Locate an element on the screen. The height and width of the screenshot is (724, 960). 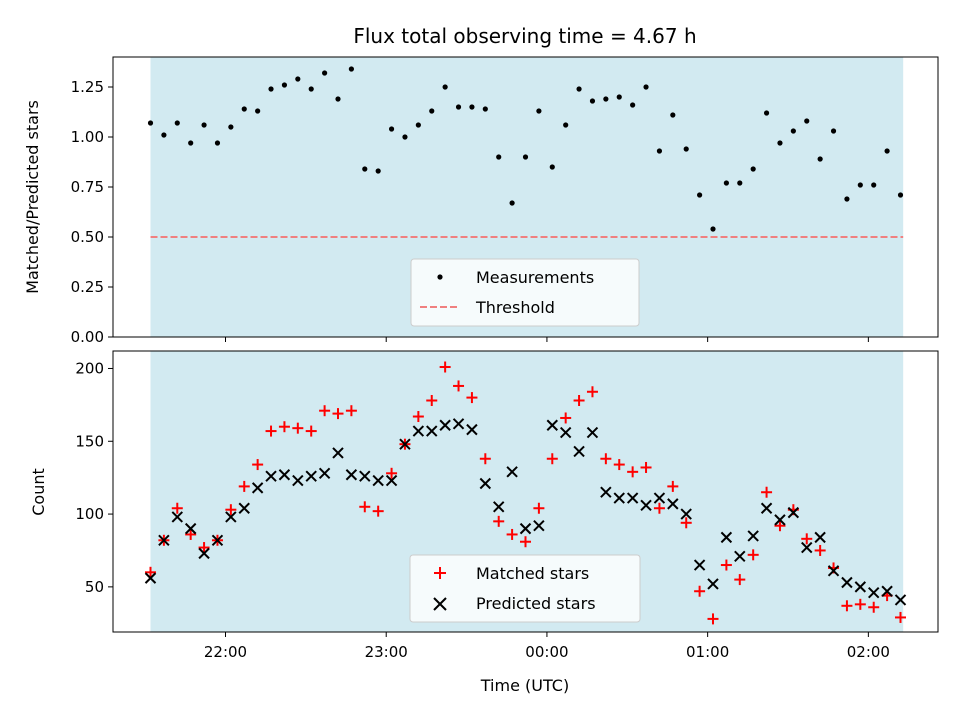
bottom-x-tick-label: 01:00 is located at coordinates (707, 652).